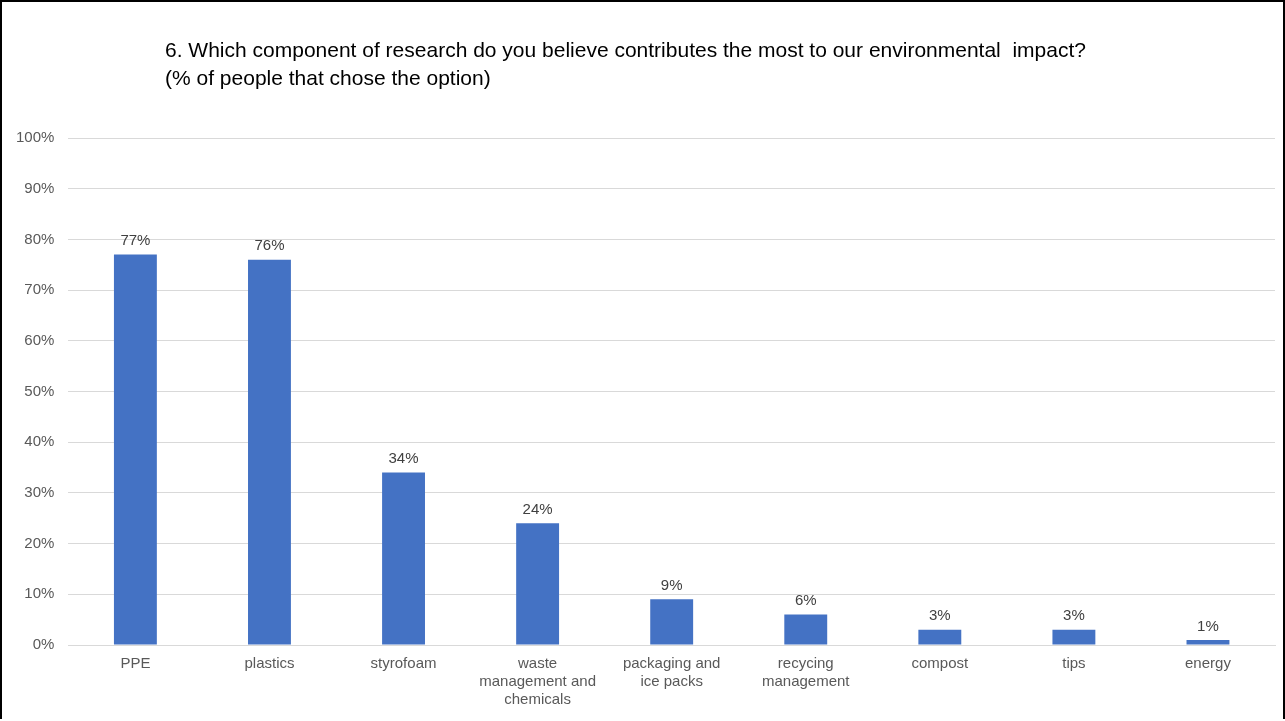 The image size is (1285, 721). What do you see at coordinates (39, 390) in the screenshot?
I see `y-tick-label: 50%` at bounding box center [39, 390].